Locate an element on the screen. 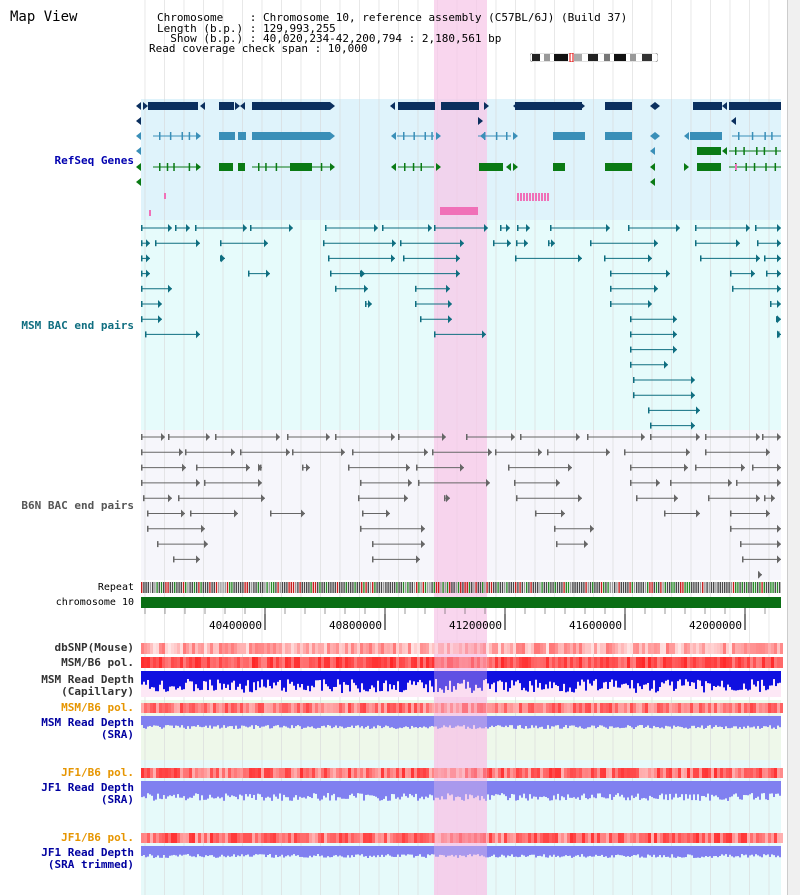  track-label-msm-b6-pol: MSM/B6 pol. is located at coordinates (97, 662).